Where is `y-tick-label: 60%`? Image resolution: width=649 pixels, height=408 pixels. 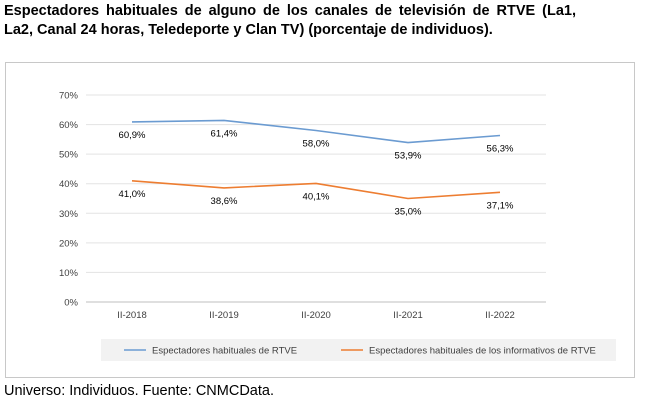 y-tick-label: 60% is located at coordinates (69, 125).